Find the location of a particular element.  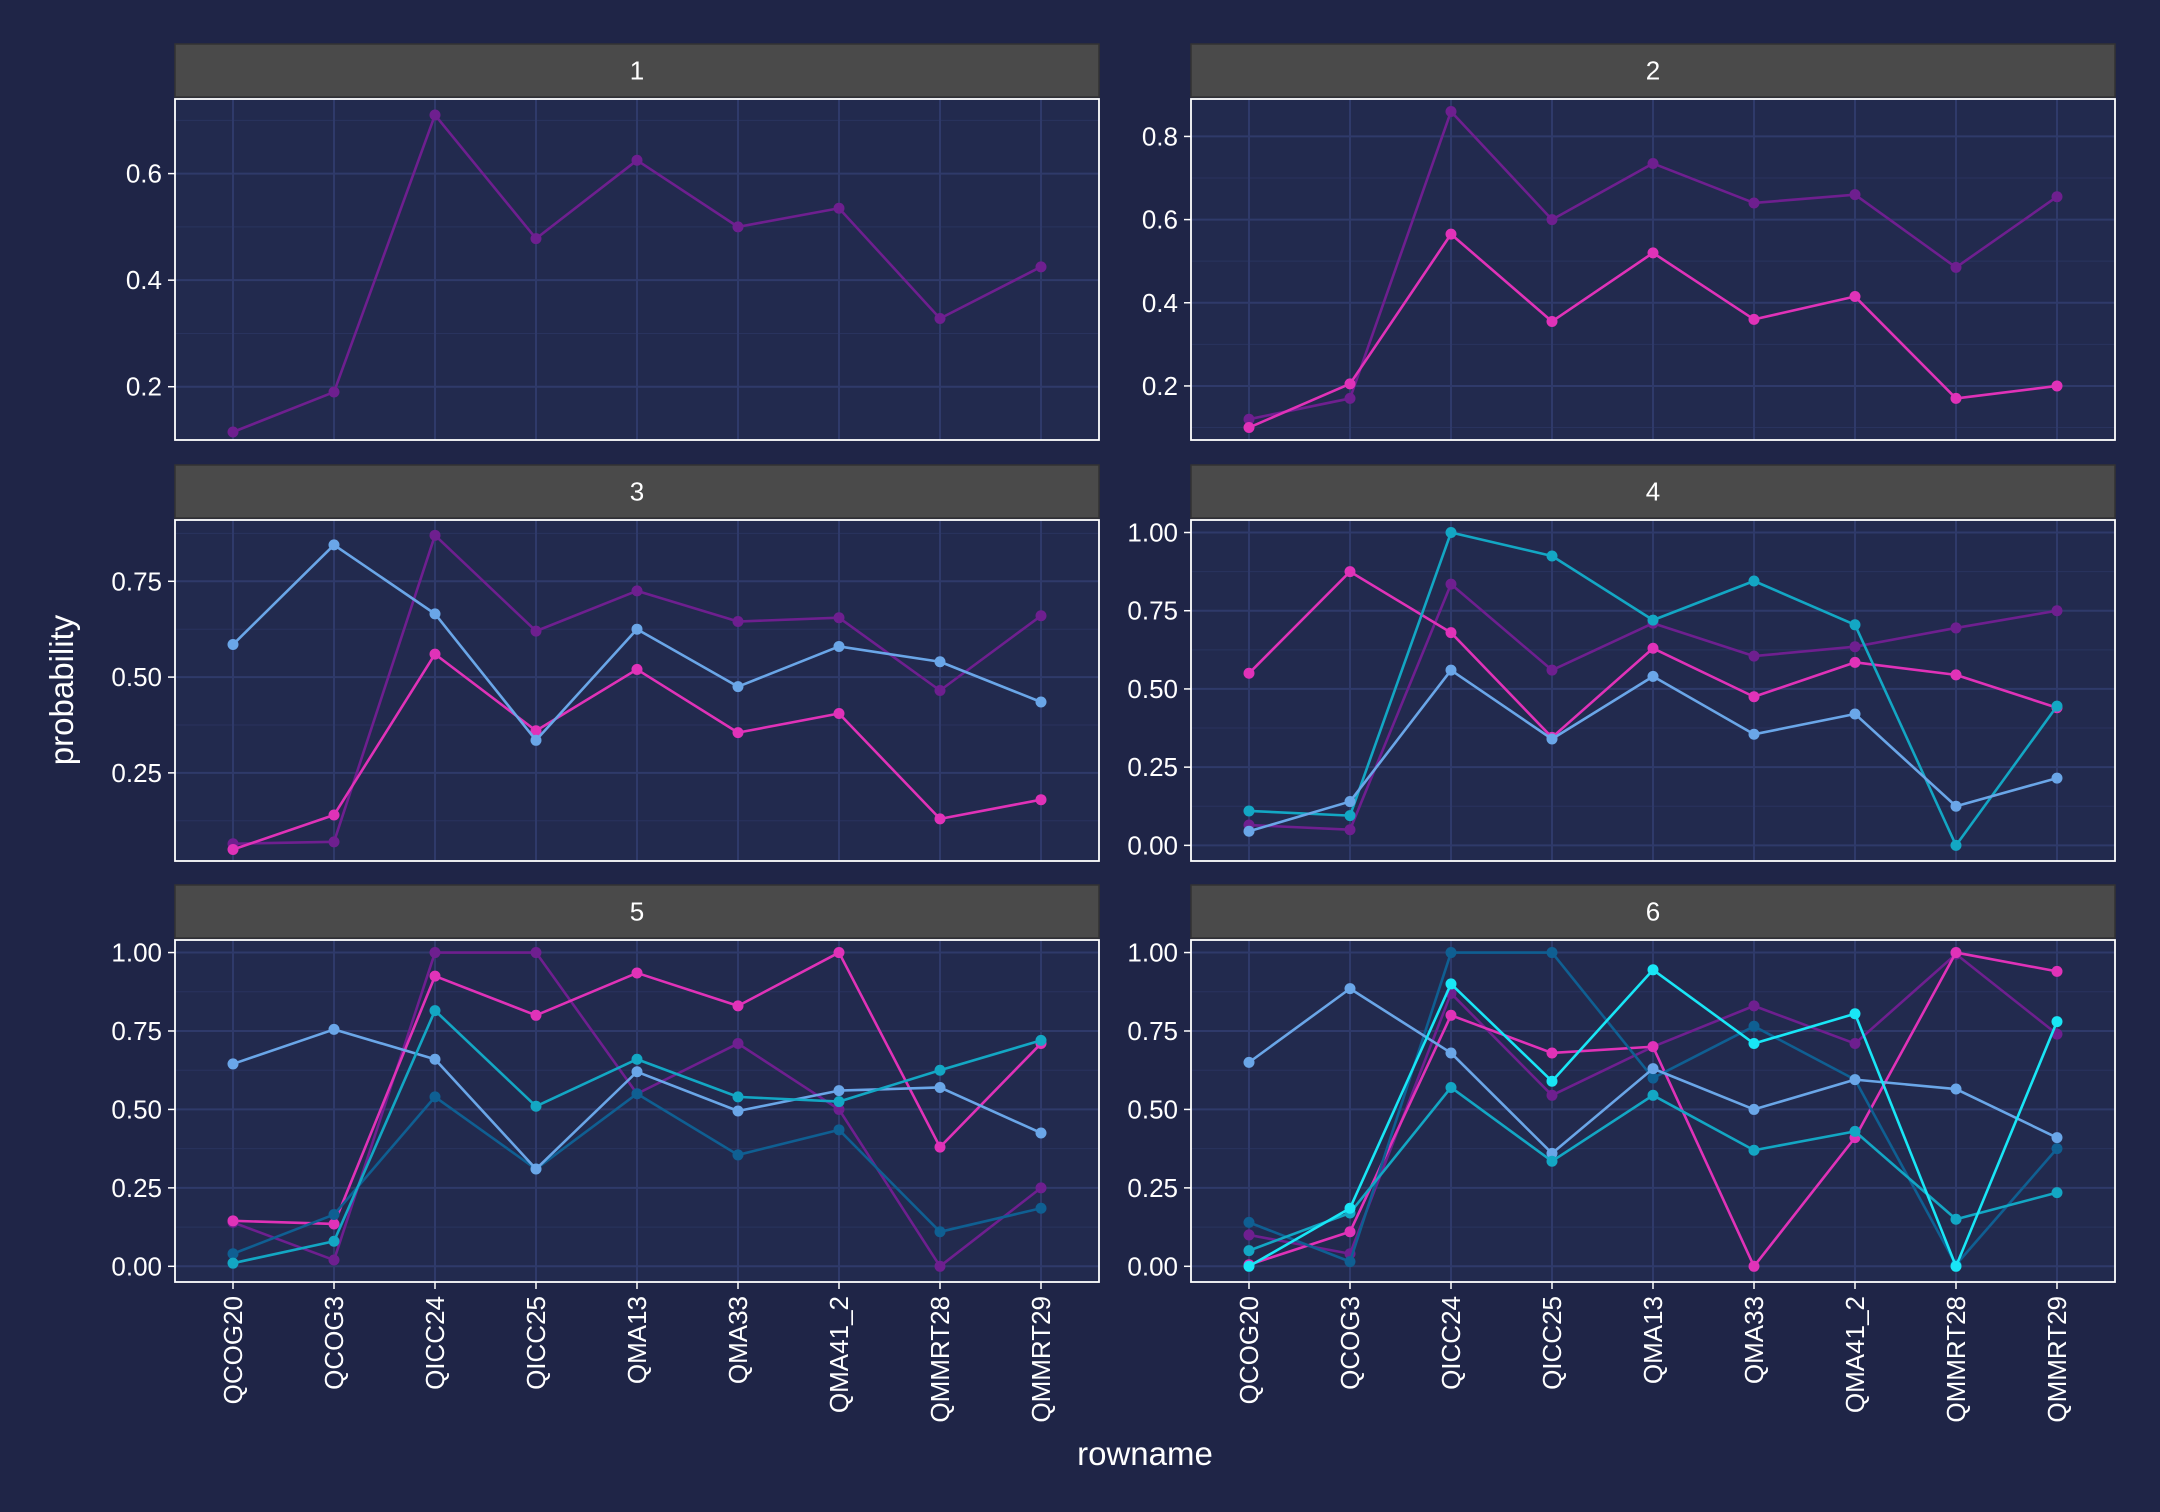

x-tick-label: QICC24 is located at coordinates (435, 1343).